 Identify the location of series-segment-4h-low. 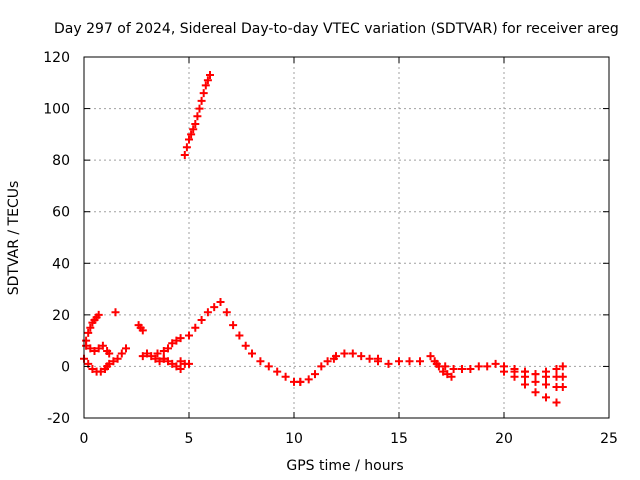
(172, 364).